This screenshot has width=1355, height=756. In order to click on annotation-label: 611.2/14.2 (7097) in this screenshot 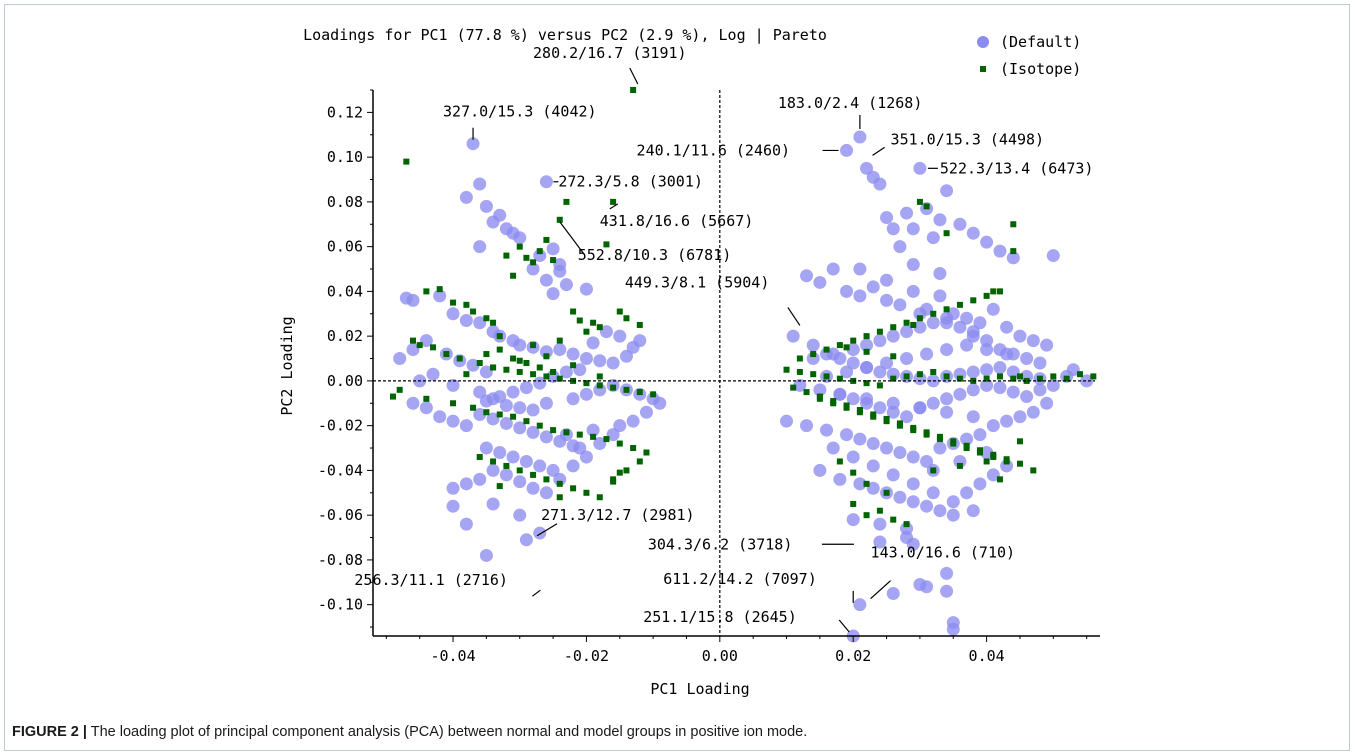, I will do `click(740, 579)`.